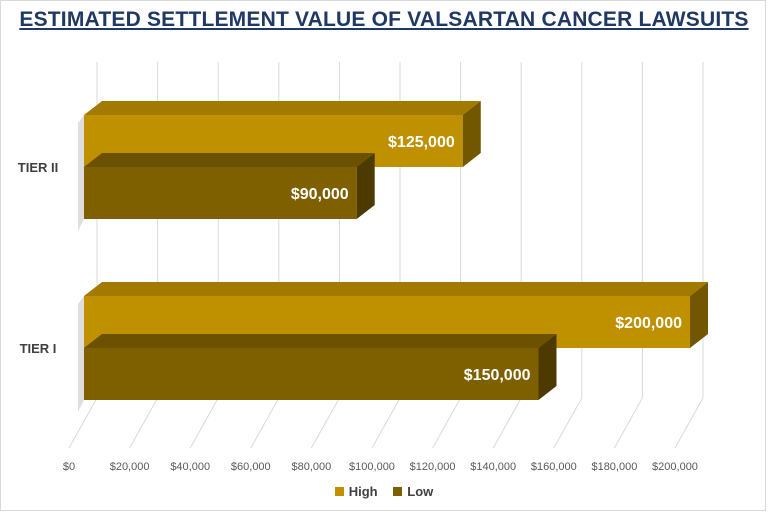 The height and width of the screenshot is (513, 768). Describe the element at coordinates (190, 467) in the screenshot. I see `x-tick-label: $40,000` at that location.